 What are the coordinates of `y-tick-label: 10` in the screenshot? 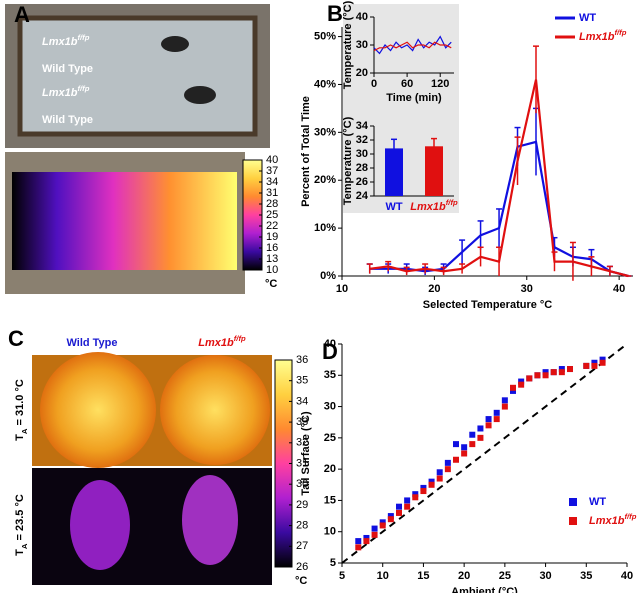 It's located at (330, 532).